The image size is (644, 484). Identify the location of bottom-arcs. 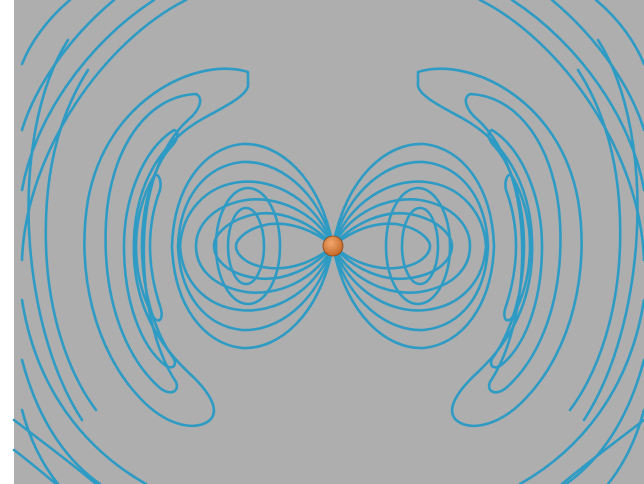
(328, 451).